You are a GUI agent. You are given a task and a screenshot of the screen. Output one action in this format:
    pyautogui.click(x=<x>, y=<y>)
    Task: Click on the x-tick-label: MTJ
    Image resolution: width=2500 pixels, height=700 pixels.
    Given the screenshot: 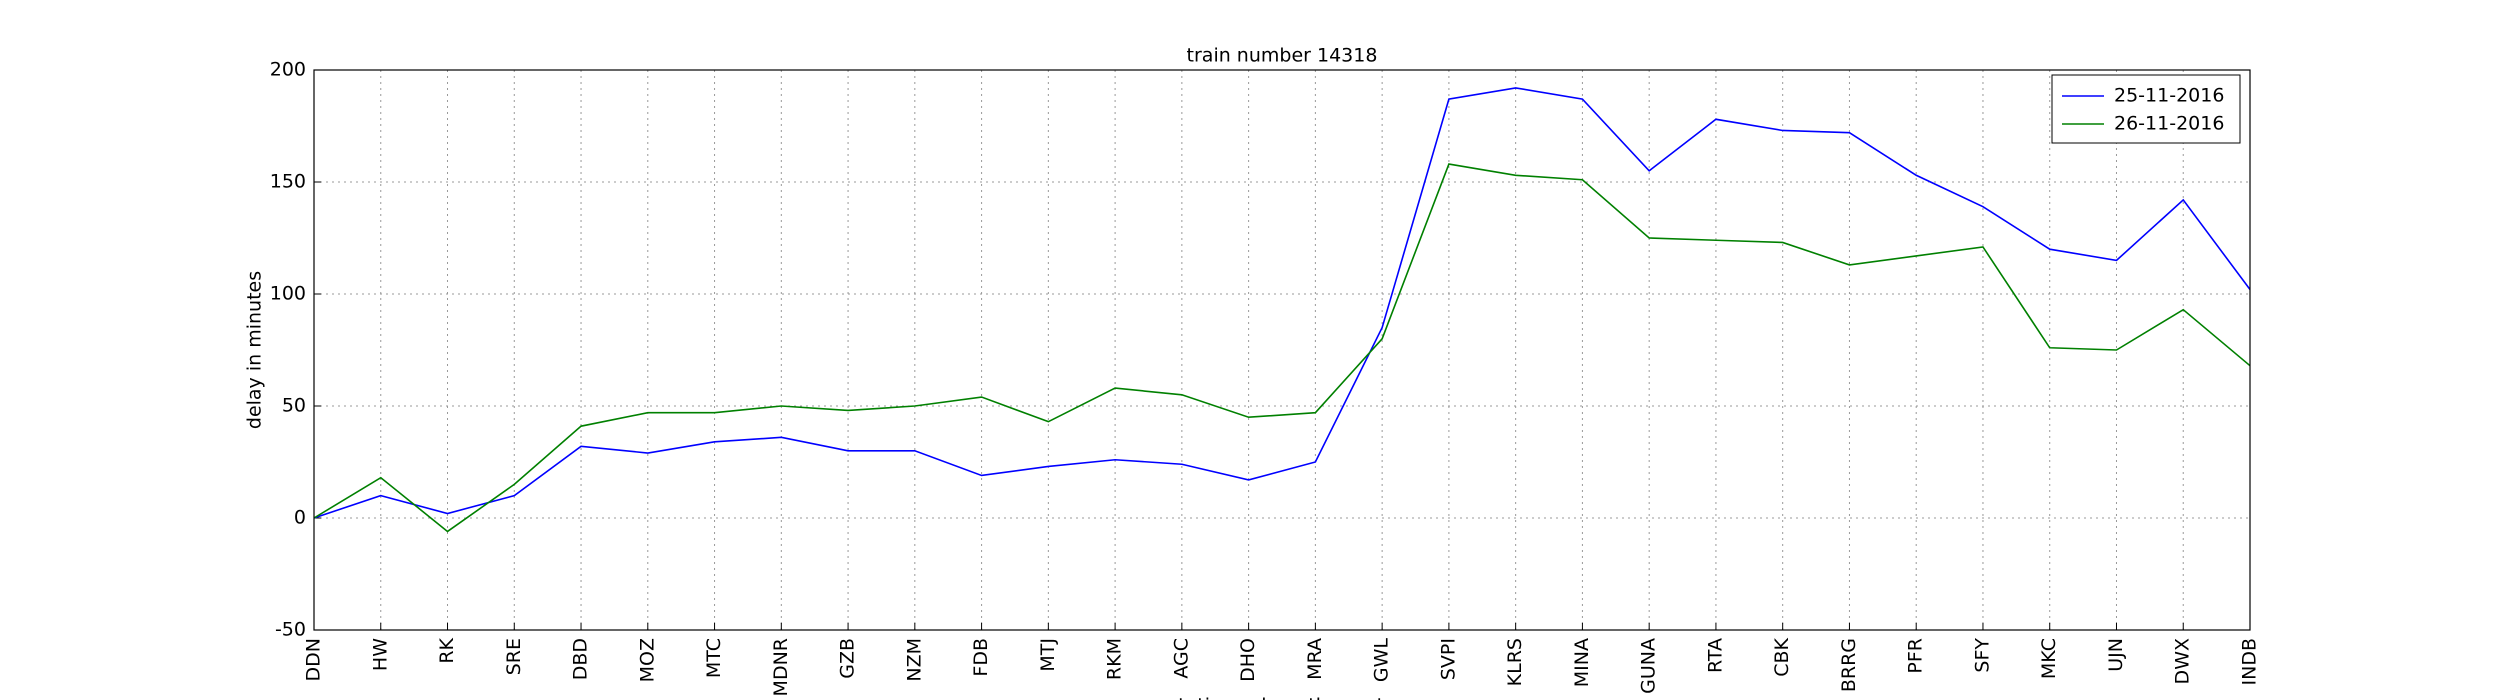 What is the action you would take?
    pyautogui.click(x=1048, y=655)
    